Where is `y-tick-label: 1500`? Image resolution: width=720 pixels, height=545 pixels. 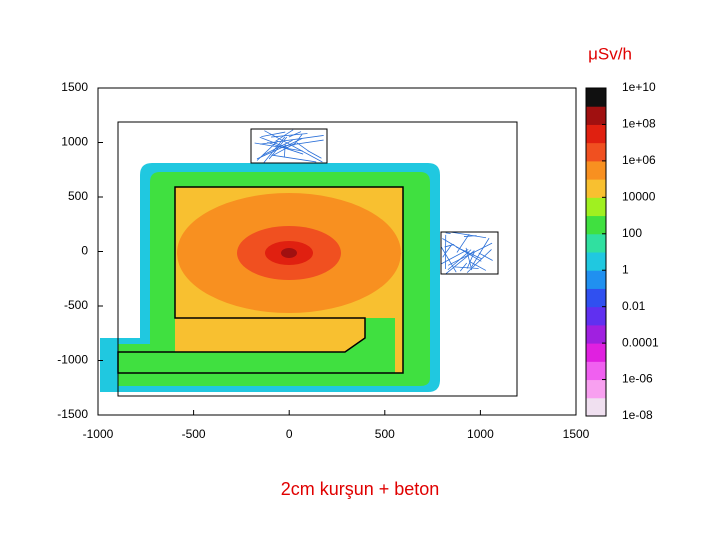 y-tick-label: 1500 is located at coordinates (74, 87).